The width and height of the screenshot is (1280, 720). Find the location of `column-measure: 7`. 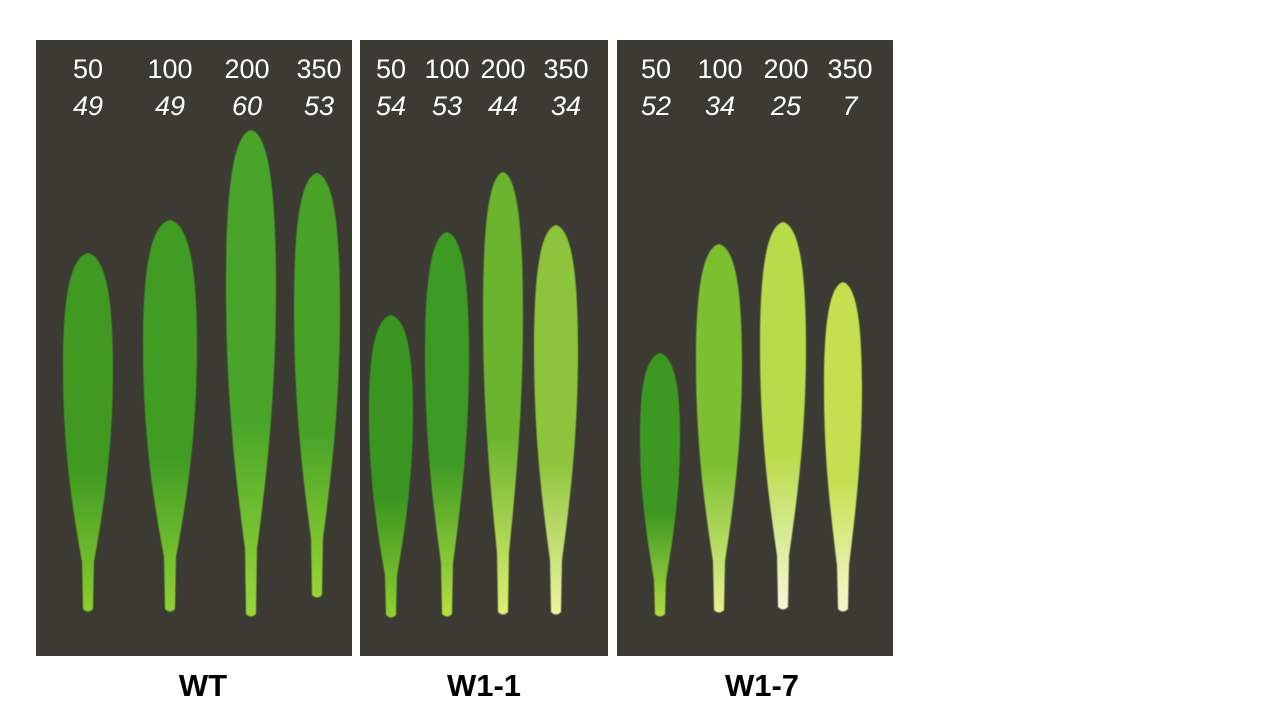

column-measure: 7 is located at coordinates (850, 106).